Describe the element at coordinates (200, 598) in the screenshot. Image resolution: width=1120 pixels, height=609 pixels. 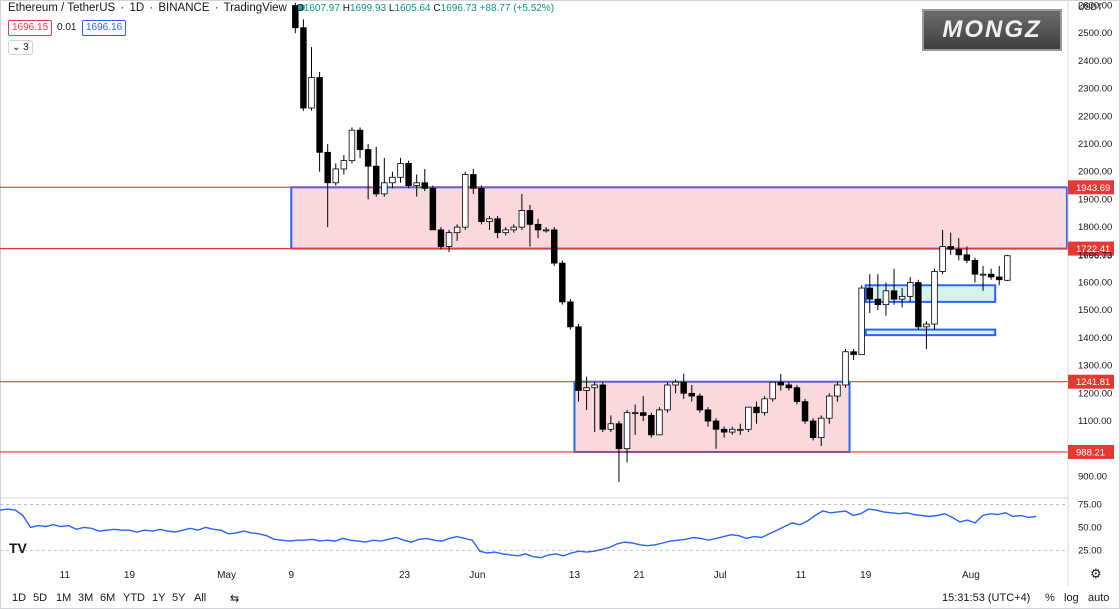
I see `range-all: All` at that location.